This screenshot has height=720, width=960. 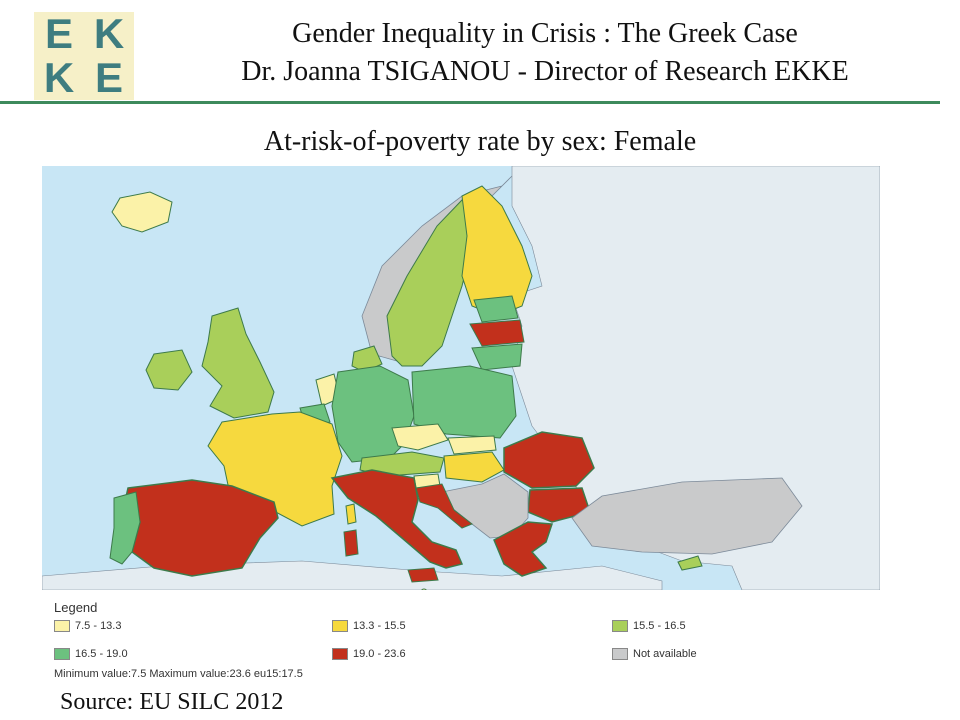 What do you see at coordinates (98, 626) in the screenshot?
I see `legend-label: 7.5 - 13.3` at bounding box center [98, 626].